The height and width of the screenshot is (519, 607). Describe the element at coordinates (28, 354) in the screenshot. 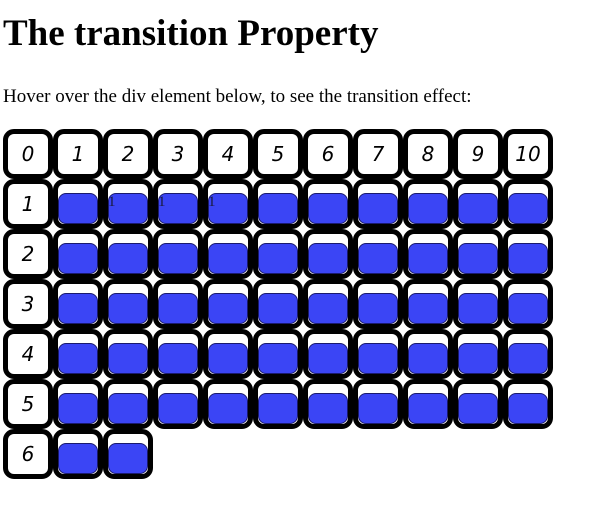

I see `row-label-4: 4` at that location.